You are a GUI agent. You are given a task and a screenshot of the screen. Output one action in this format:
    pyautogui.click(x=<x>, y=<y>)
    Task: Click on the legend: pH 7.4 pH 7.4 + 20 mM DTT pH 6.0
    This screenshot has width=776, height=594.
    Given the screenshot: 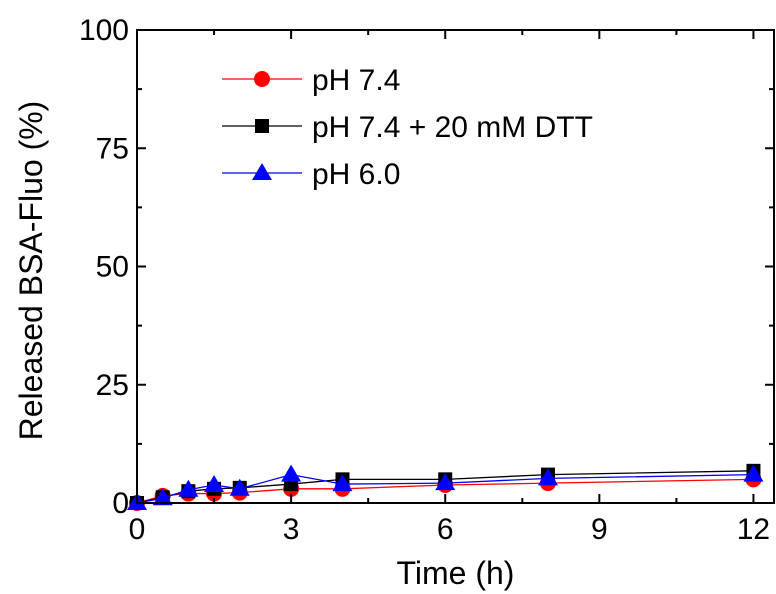 What is the action you would take?
    pyautogui.click(x=407, y=127)
    